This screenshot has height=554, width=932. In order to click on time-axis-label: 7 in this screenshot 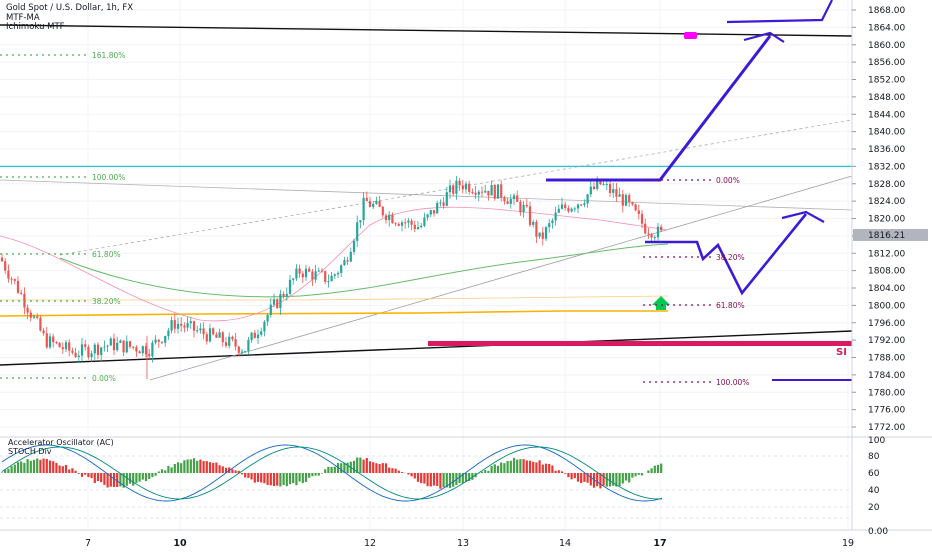, I will do `click(88, 543)`.